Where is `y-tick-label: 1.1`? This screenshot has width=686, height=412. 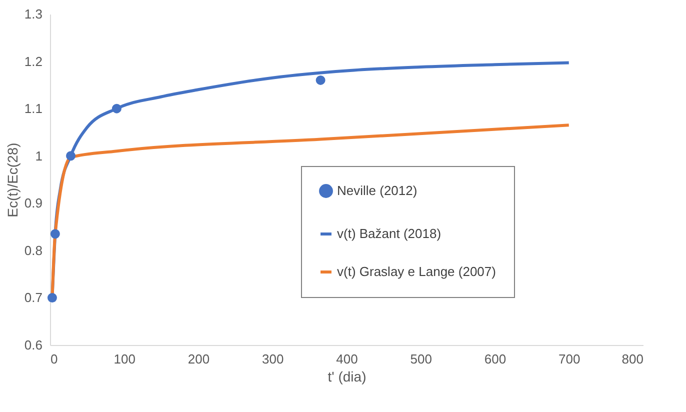 y-tick-label: 1.1 is located at coordinates (33, 108).